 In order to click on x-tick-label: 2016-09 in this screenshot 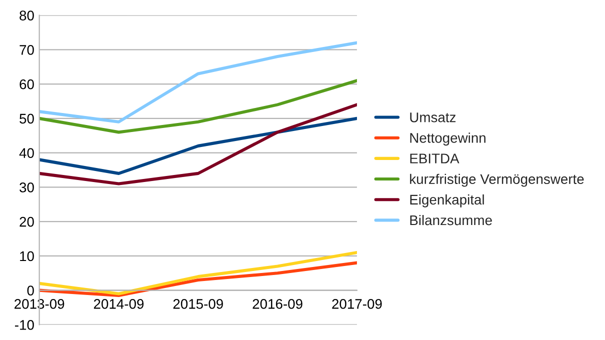, I will do `click(277, 304)`.